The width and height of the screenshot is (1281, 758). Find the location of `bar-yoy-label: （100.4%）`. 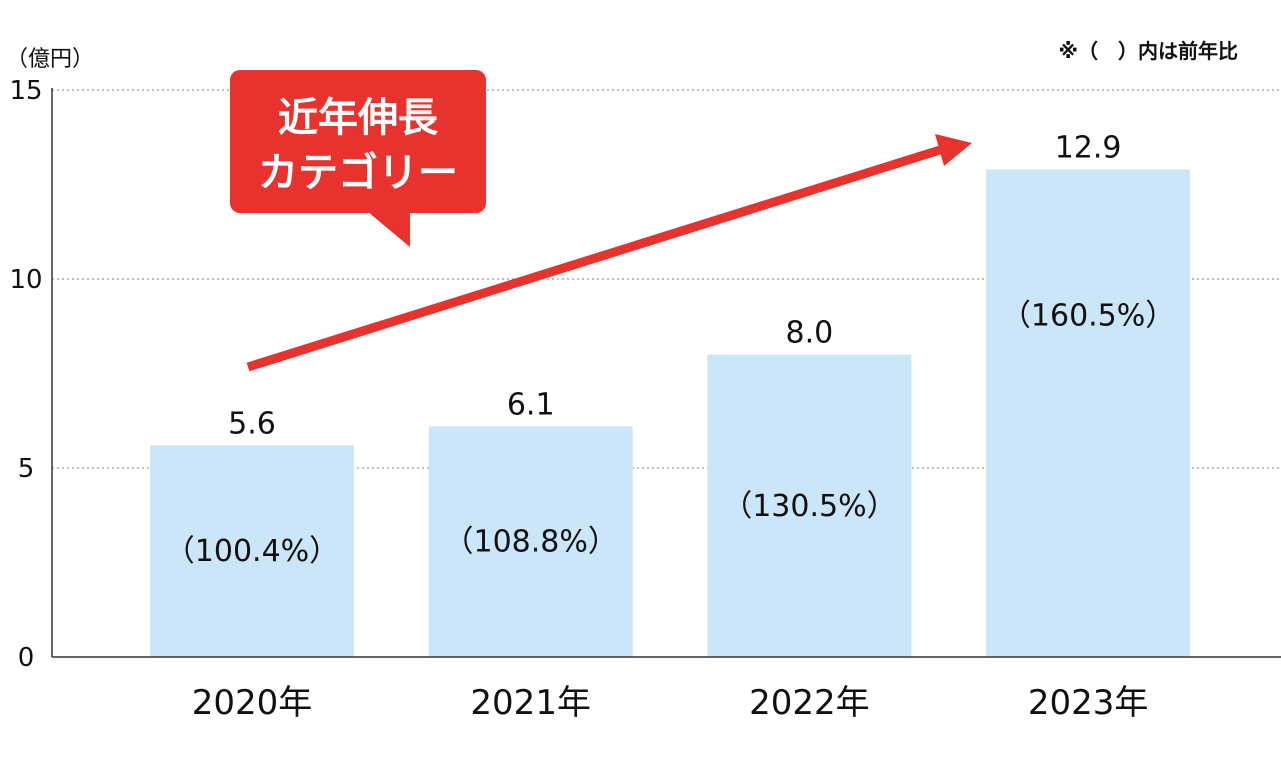

bar-yoy-label: （100.4%） is located at coordinates (252, 551).